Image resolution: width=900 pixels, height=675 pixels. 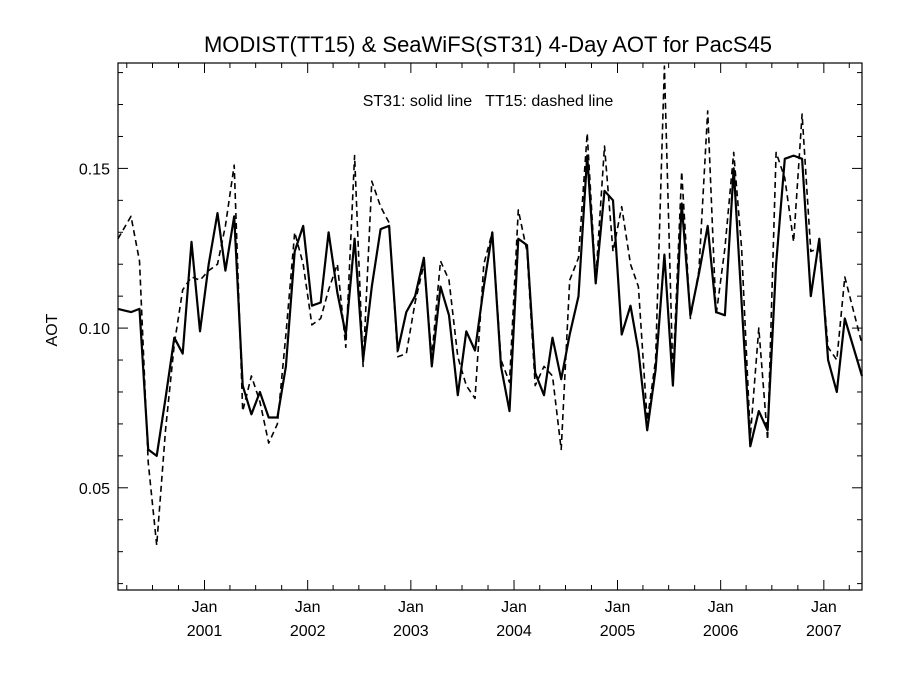 What do you see at coordinates (411, 631) in the screenshot?
I see `x-tick-year-label: 2003` at bounding box center [411, 631].